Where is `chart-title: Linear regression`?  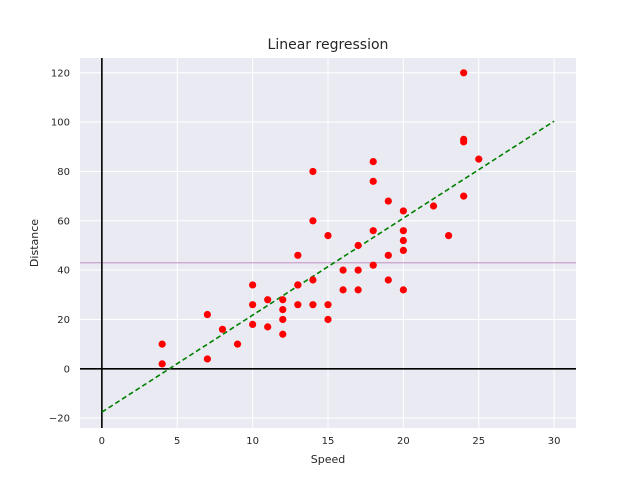 chart-title: Linear regression is located at coordinates (328, 45).